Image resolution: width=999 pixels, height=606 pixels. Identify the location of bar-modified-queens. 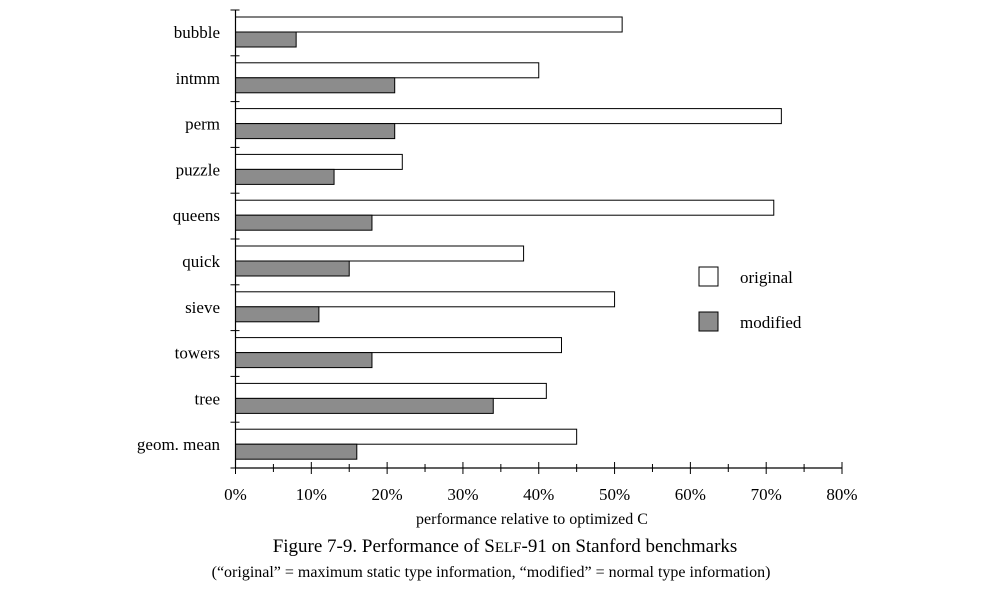
(304, 222).